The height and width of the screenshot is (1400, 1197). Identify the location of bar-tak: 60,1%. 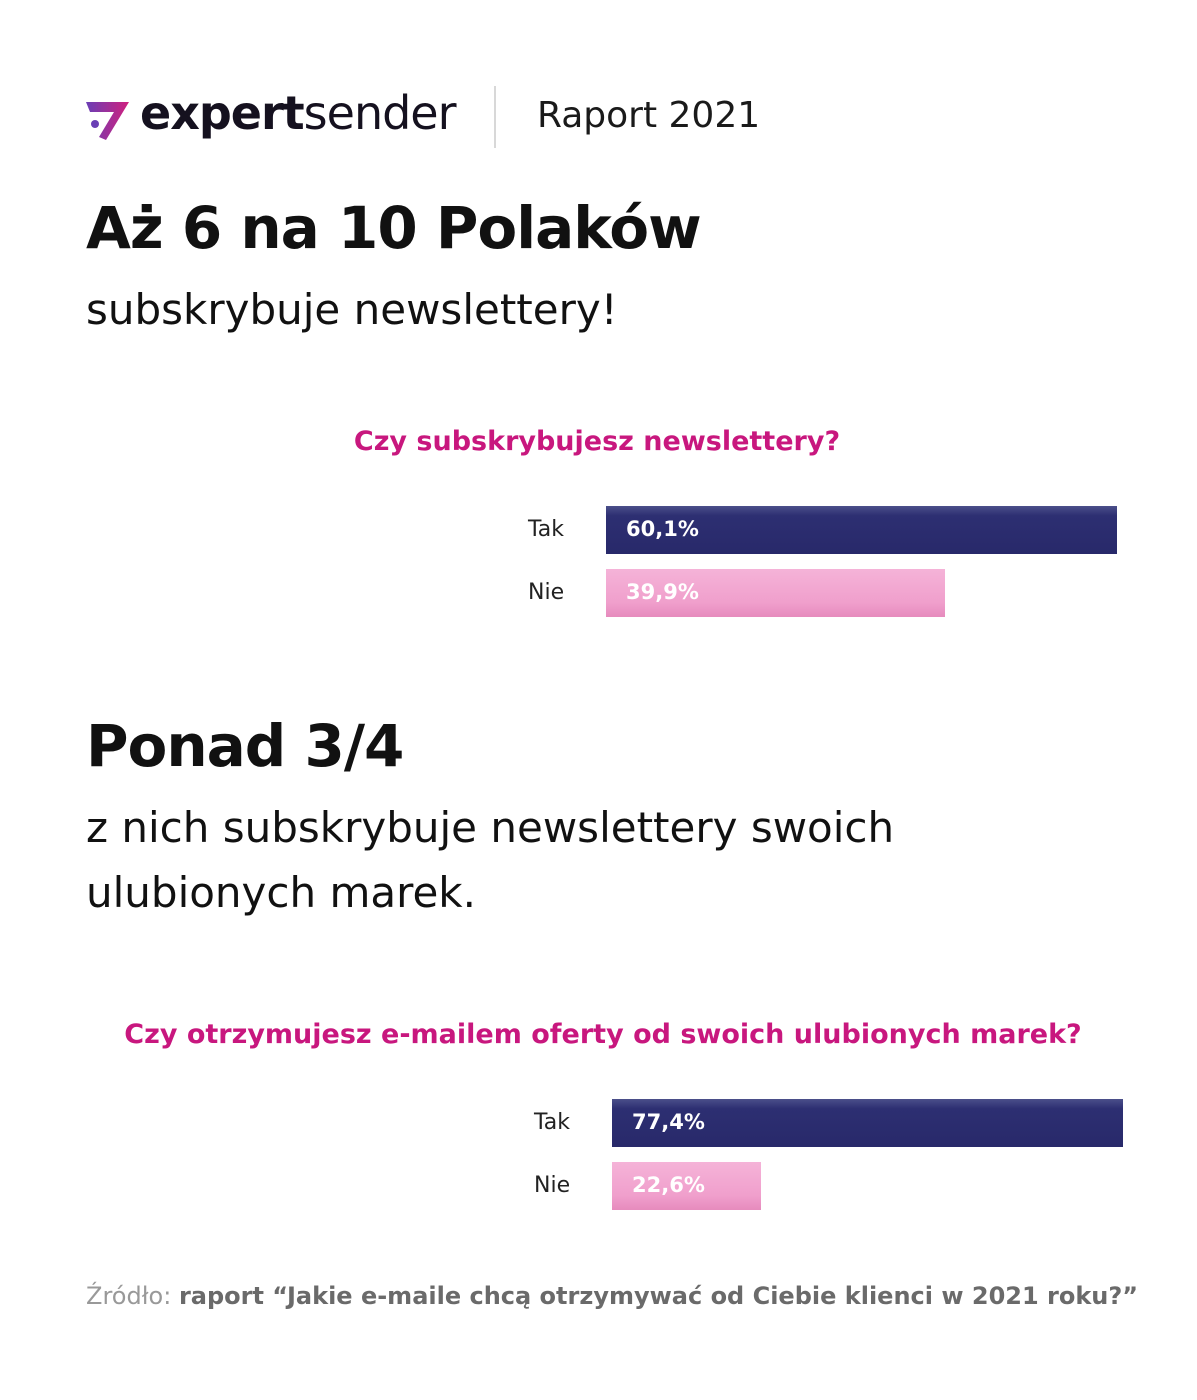
(861, 530).